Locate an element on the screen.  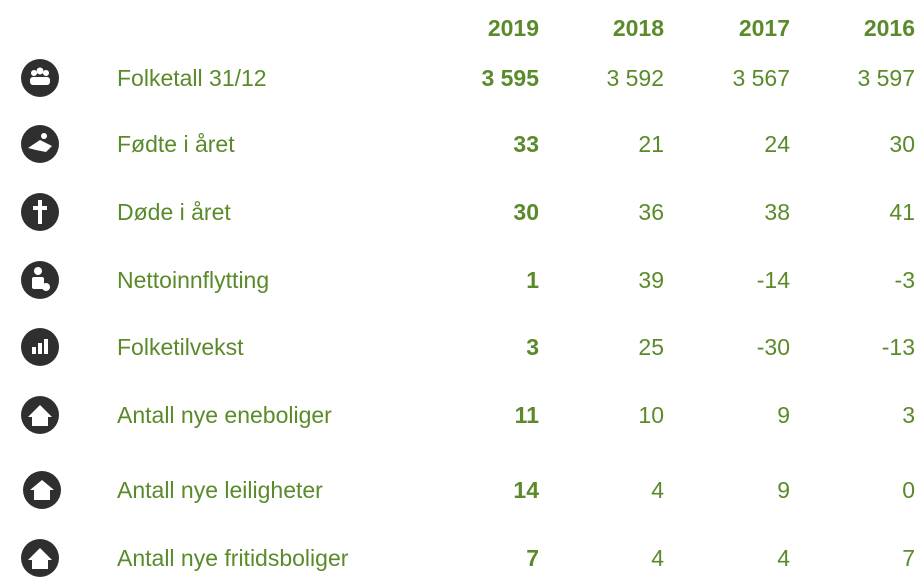
cell-value: 11 is located at coordinates (526, 415).